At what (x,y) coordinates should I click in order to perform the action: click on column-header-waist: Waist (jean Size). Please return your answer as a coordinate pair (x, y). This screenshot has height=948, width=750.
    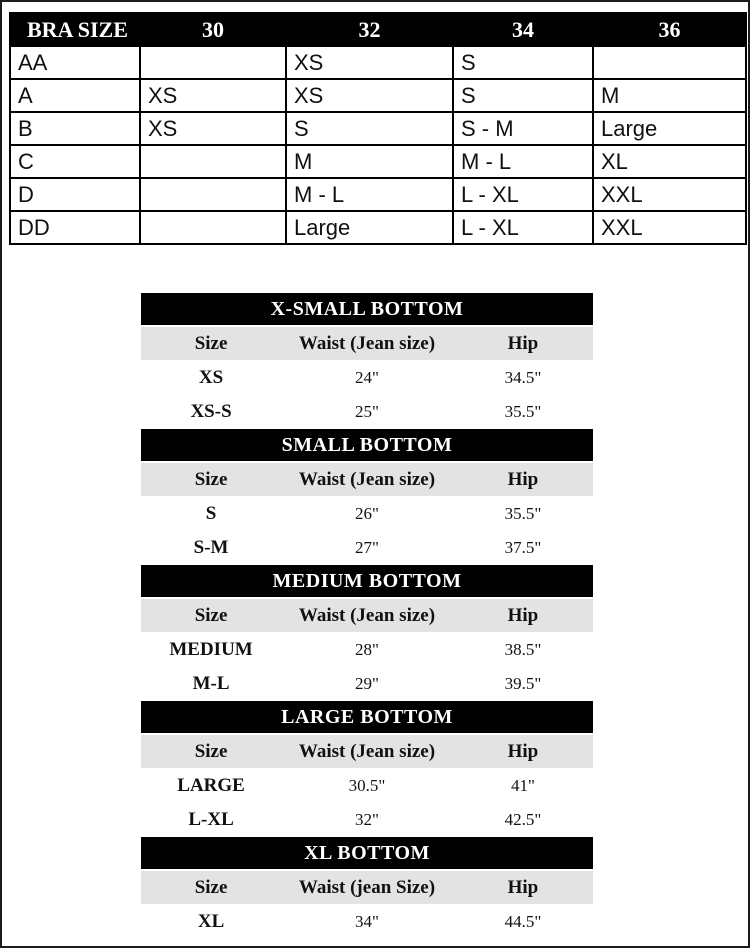
    Looking at the image, I should click on (367, 887).